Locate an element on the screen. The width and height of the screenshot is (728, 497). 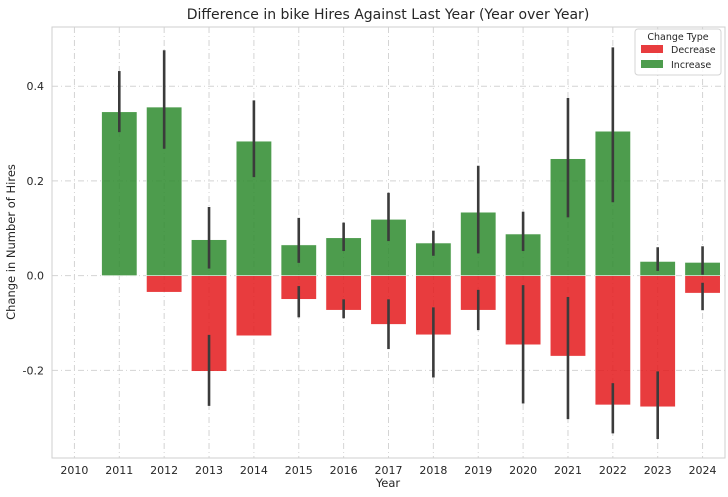
x-tick-label: 2019 is located at coordinates (478, 470).